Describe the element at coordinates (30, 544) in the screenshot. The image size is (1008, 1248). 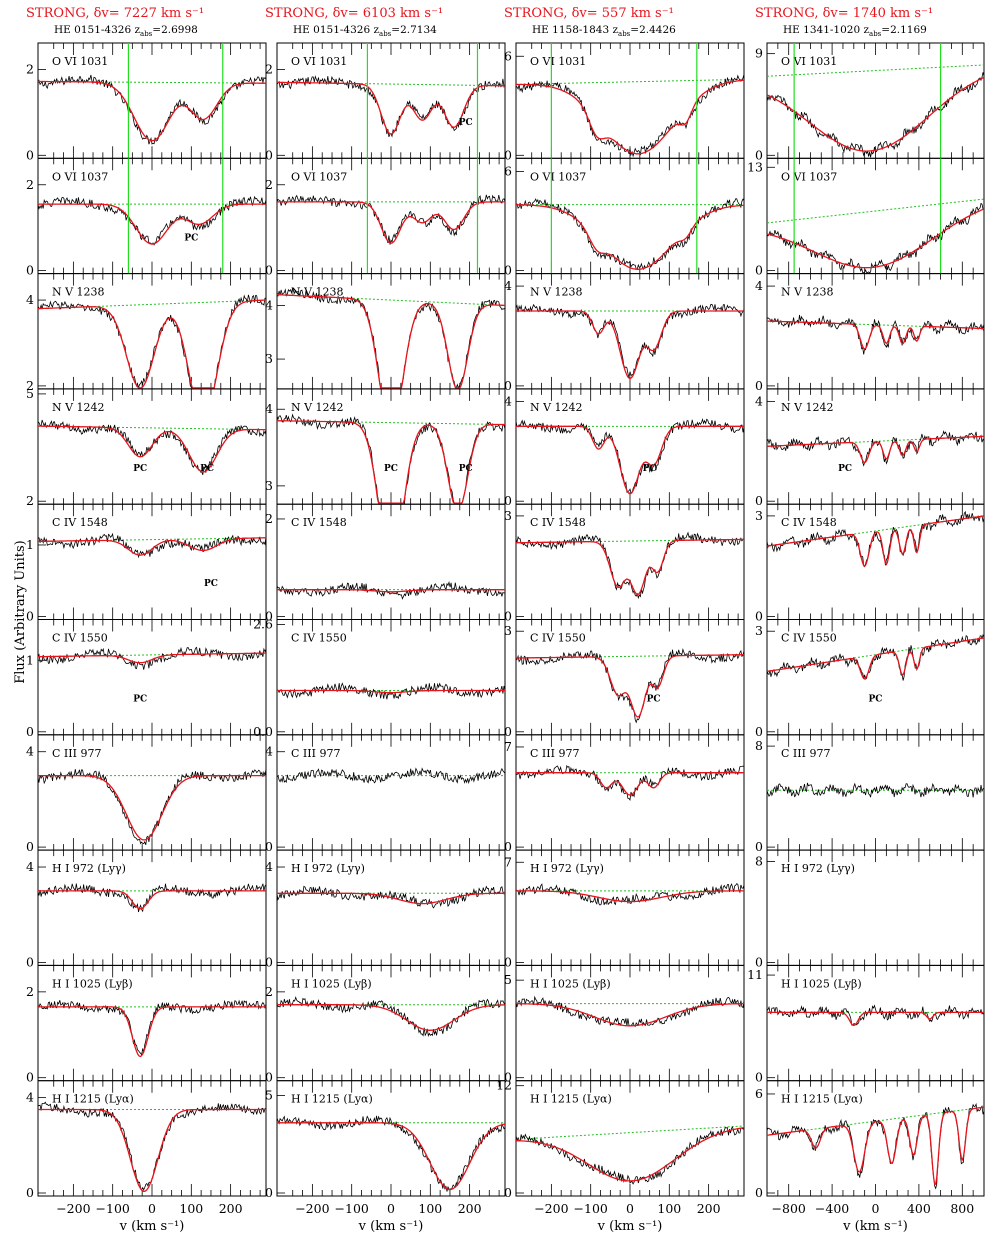
I see `y-tick-label: 1` at that location.